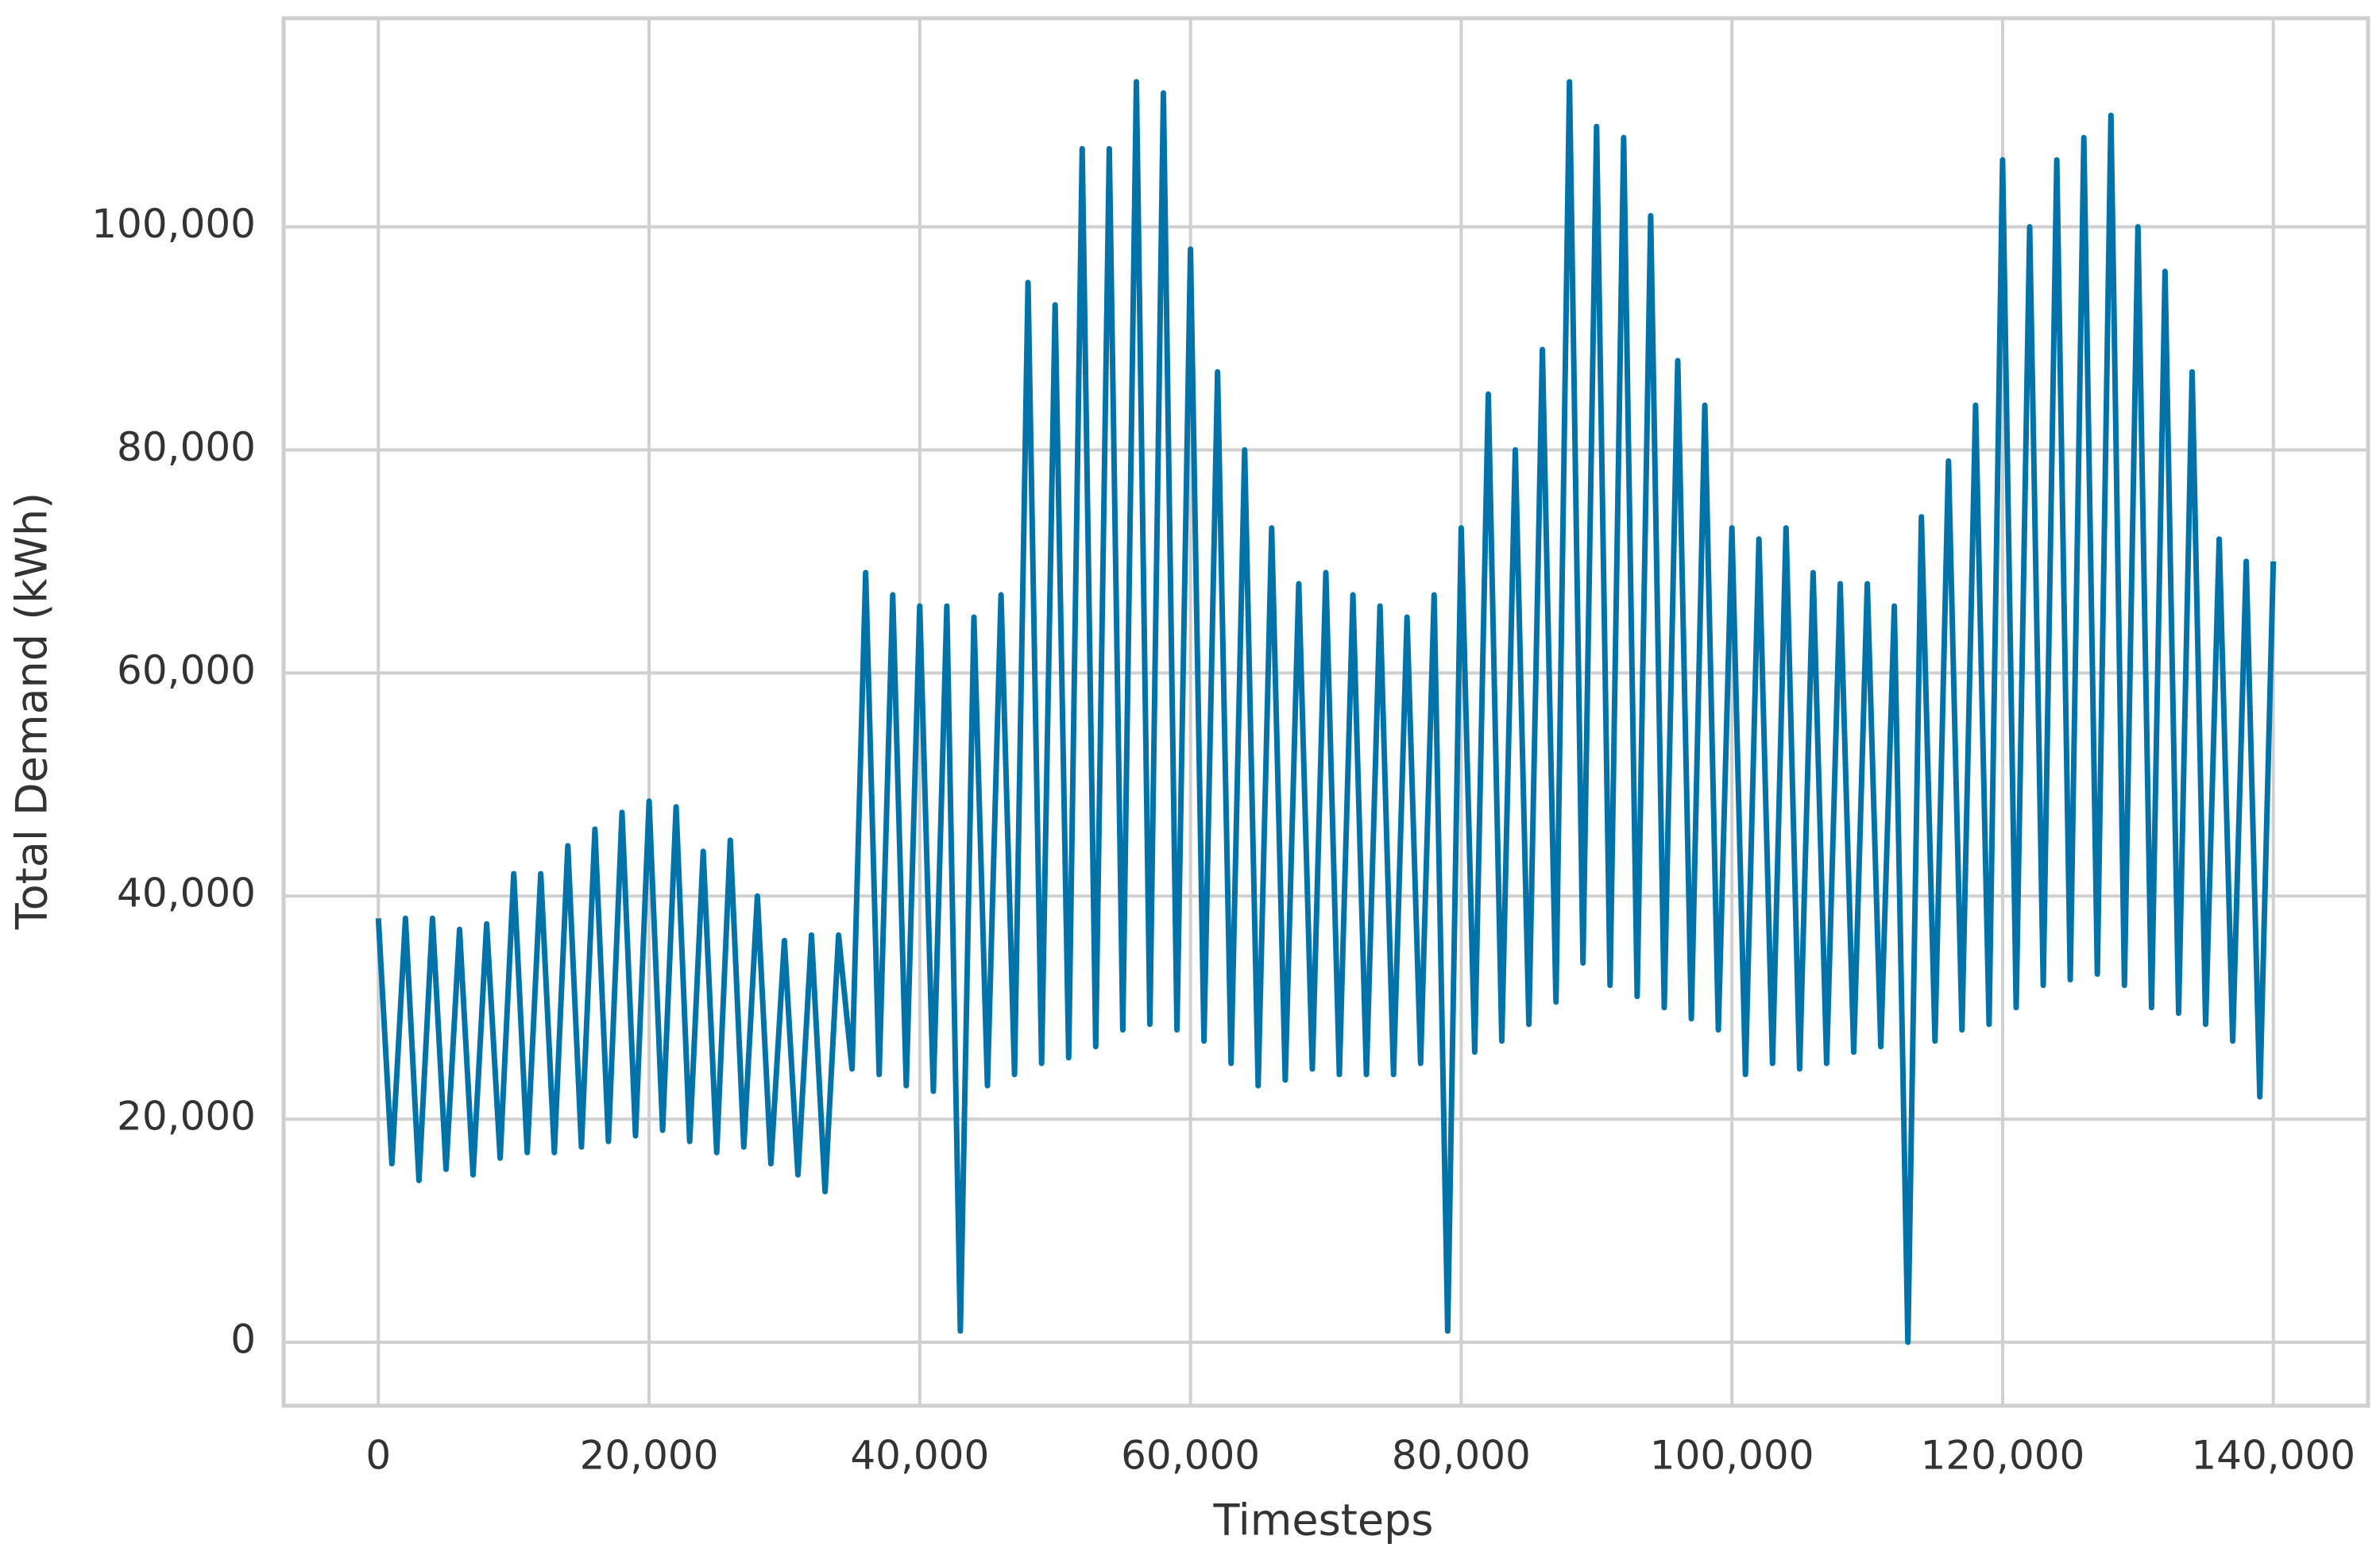 This screenshot has height=1563, width=2380. I want to click on y-tick-label: 40,000, so click(186, 894).